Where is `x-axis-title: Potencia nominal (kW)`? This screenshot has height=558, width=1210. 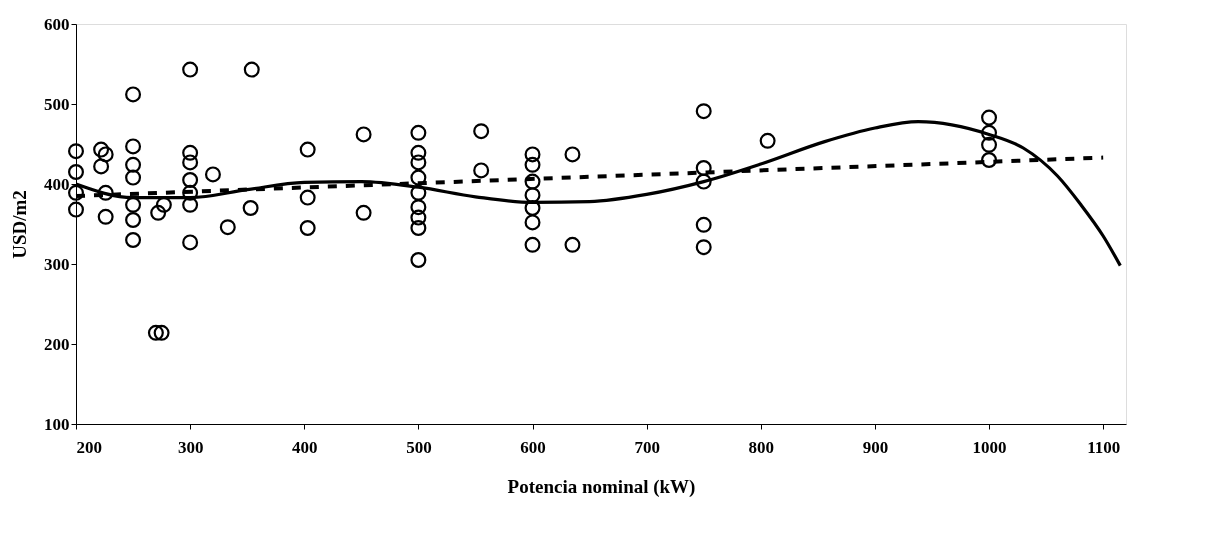 x-axis-title: Potencia nominal (kW) is located at coordinates (601, 486).